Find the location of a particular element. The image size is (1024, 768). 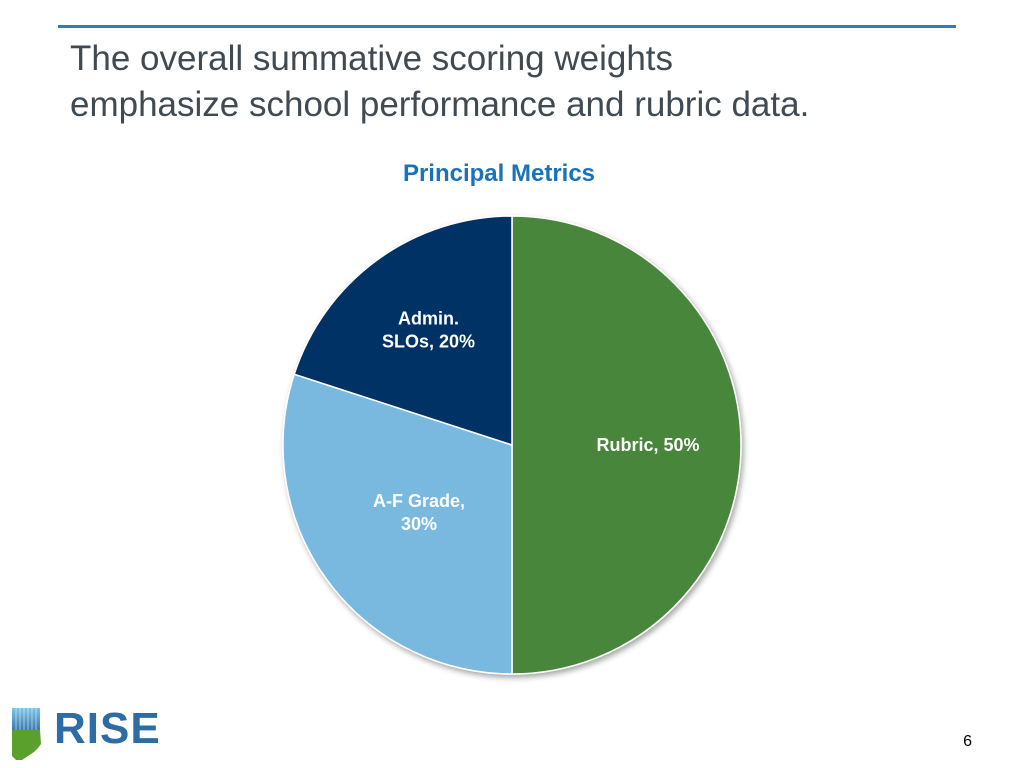

pie-slice-label-line: A-F Grade, is located at coordinates (419, 501).